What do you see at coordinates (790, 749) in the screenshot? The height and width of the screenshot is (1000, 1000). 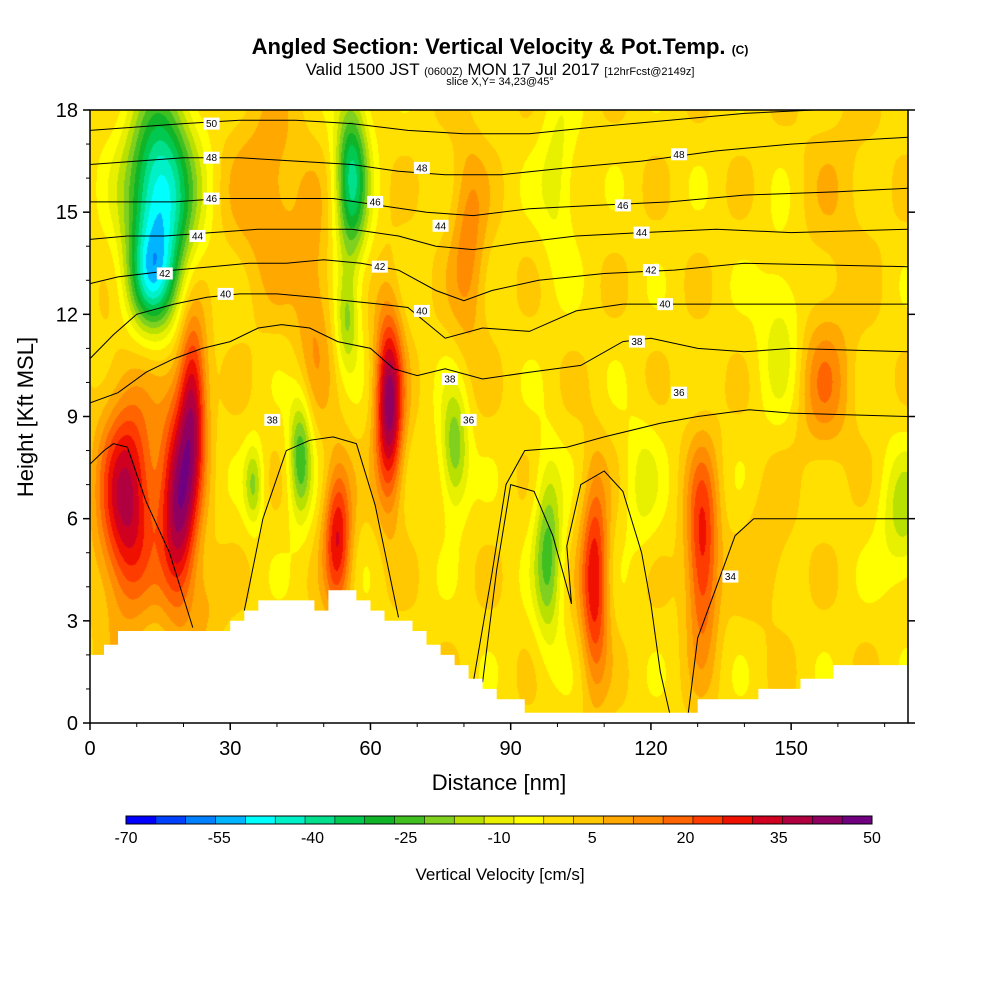 I see `x-tick-label: 150` at bounding box center [790, 749].